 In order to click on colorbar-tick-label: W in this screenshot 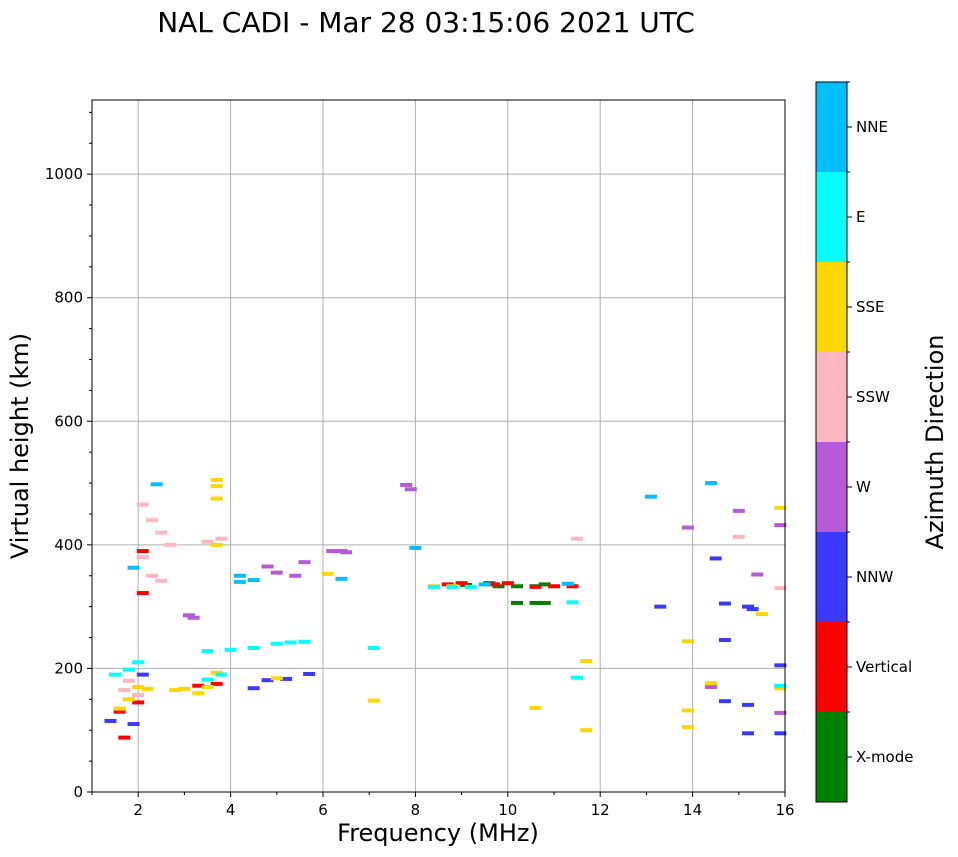, I will do `click(863, 487)`.